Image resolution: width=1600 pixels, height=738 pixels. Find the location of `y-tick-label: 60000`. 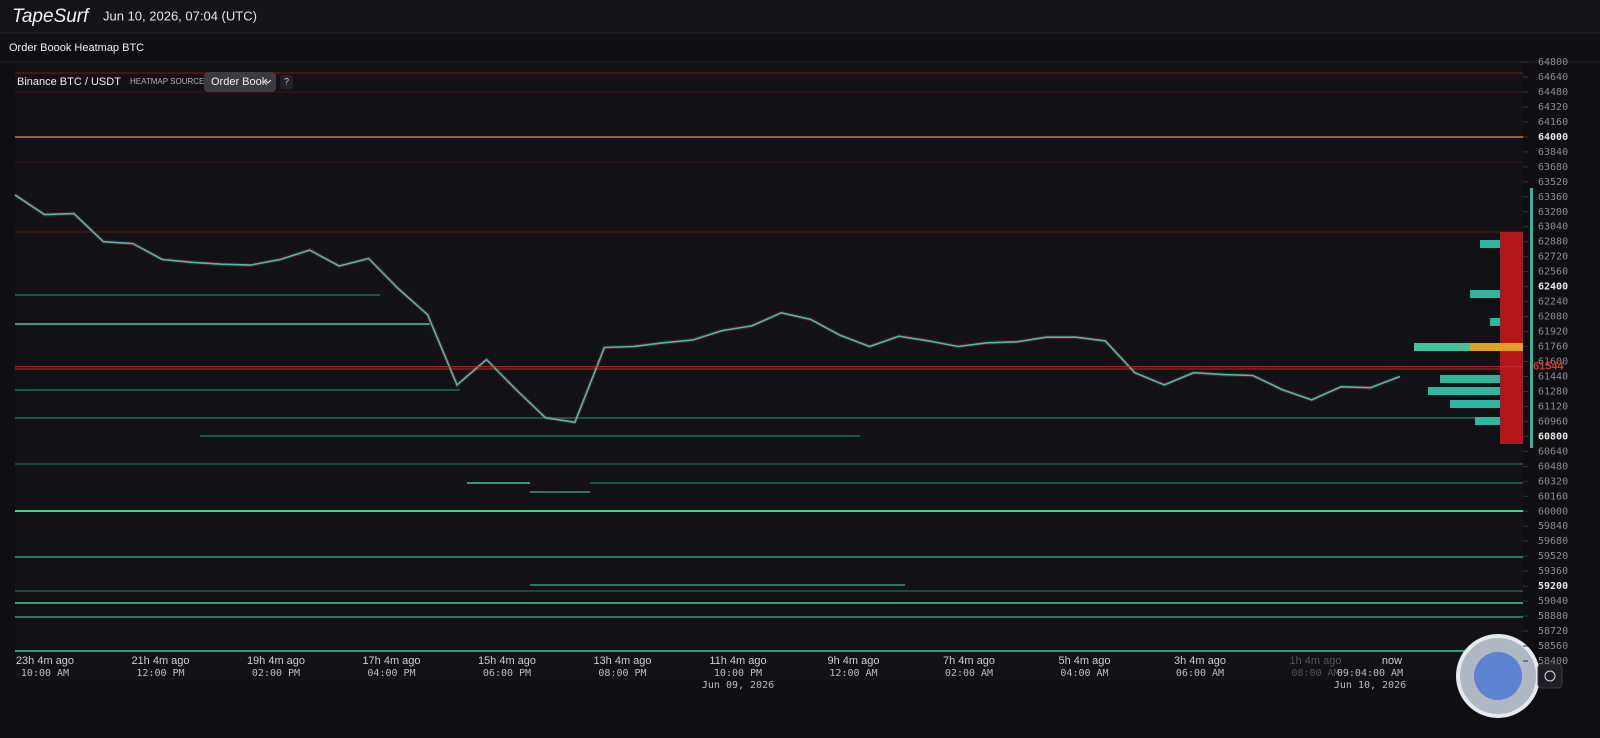

y-tick-label: 60000 is located at coordinates (1553, 511).